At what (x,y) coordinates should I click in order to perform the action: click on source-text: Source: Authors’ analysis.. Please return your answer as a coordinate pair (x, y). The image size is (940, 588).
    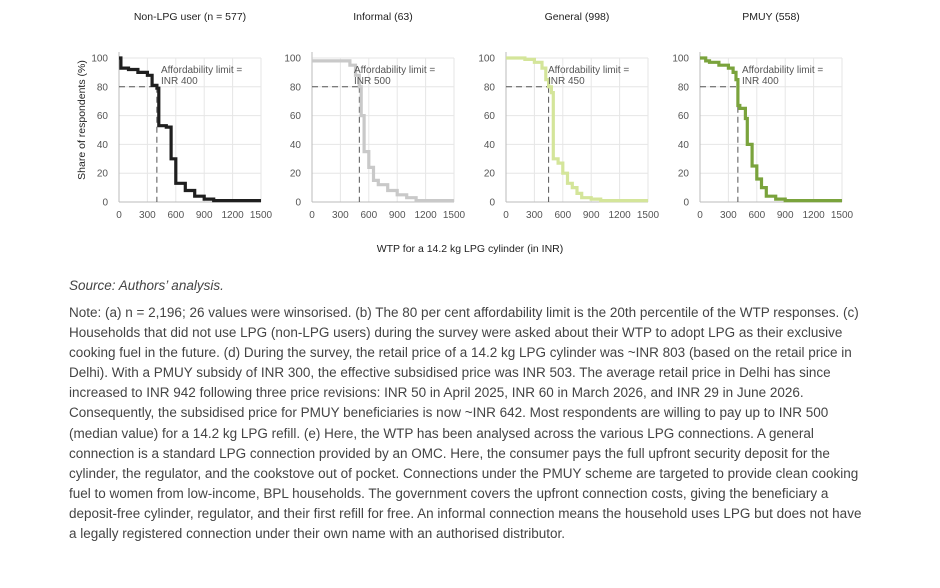
    Looking at the image, I should click on (146, 285).